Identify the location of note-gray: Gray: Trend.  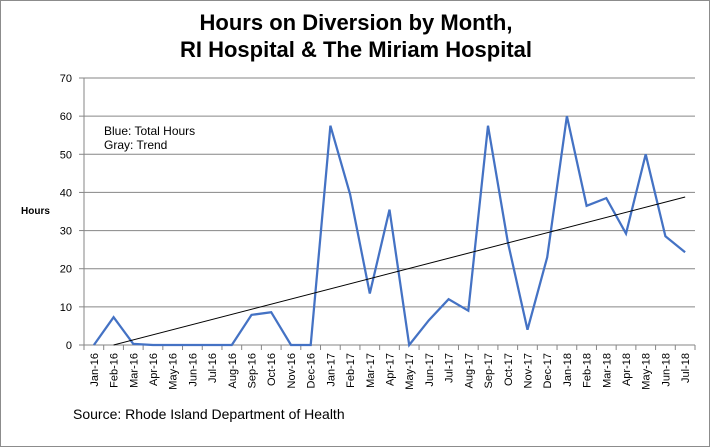
(136, 145).